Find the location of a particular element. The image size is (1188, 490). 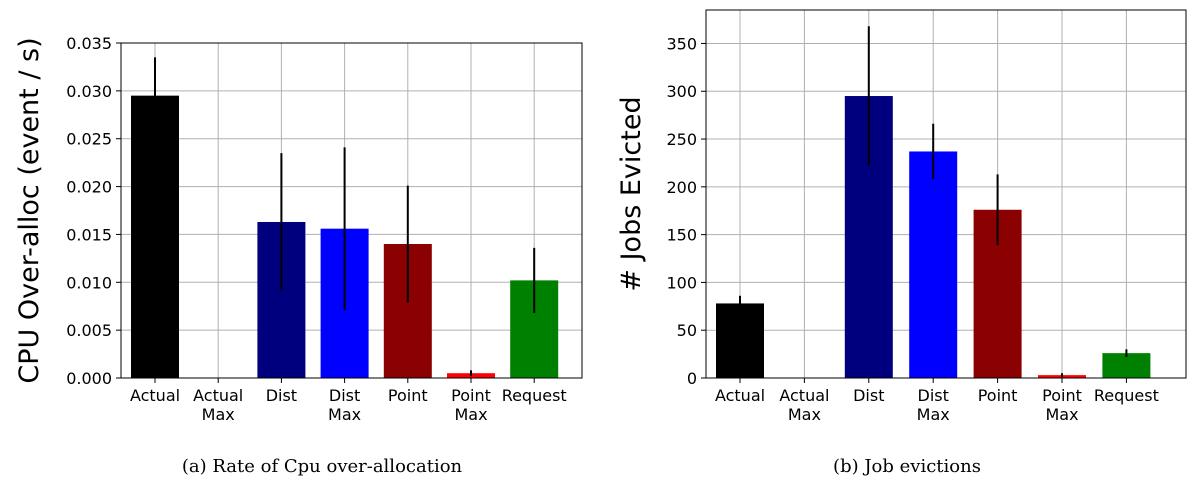

y-tick-label: 0.035 is located at coordinates (89, 43).